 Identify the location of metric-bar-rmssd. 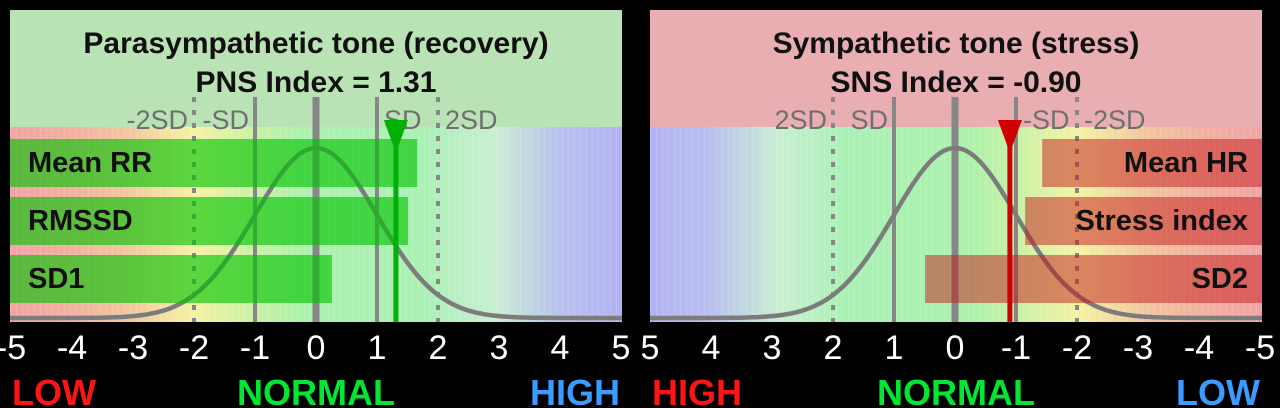
(209, 221).